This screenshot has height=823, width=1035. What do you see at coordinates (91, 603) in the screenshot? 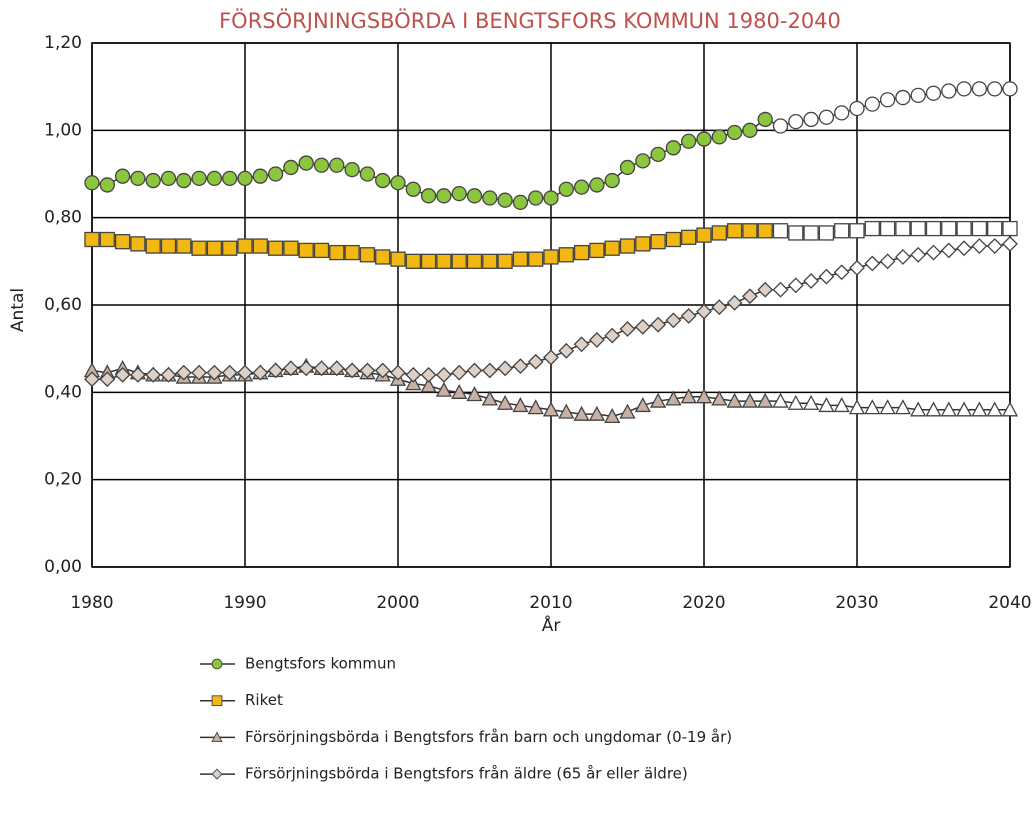
I see `x-tick-label: 1980` at bounding box center [91, 603].